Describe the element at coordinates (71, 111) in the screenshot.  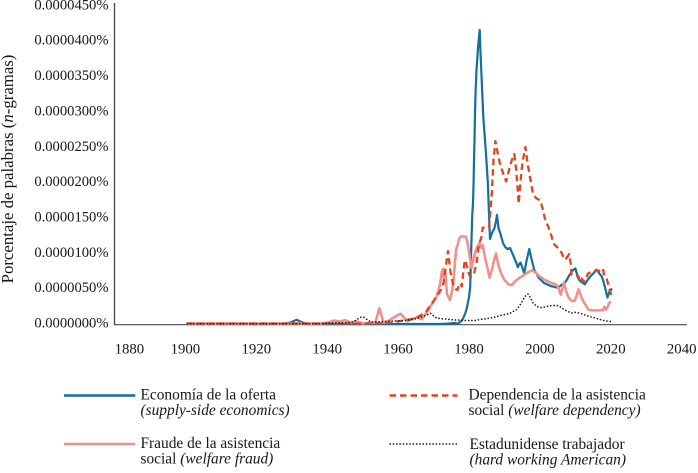
I see `svg-text: 0.0000300%` at that location.